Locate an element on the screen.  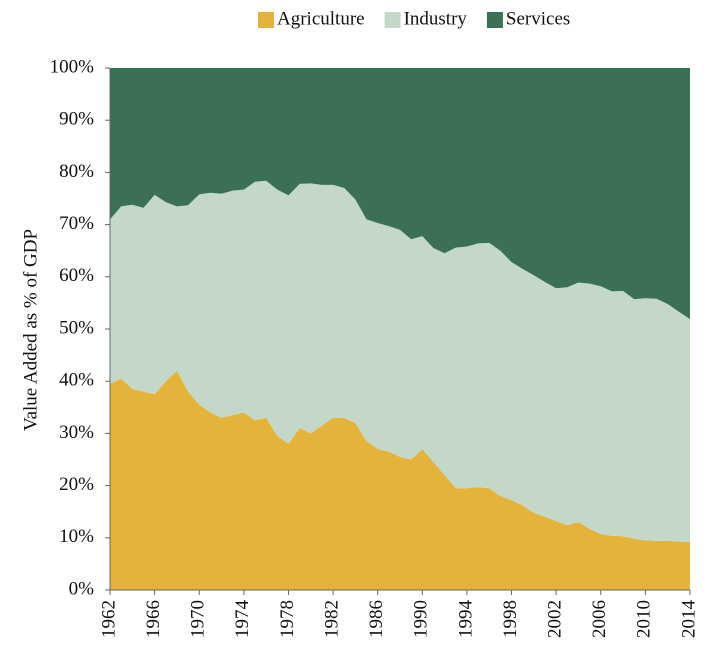
legend-label: Services is located at coordinates (538, 18).